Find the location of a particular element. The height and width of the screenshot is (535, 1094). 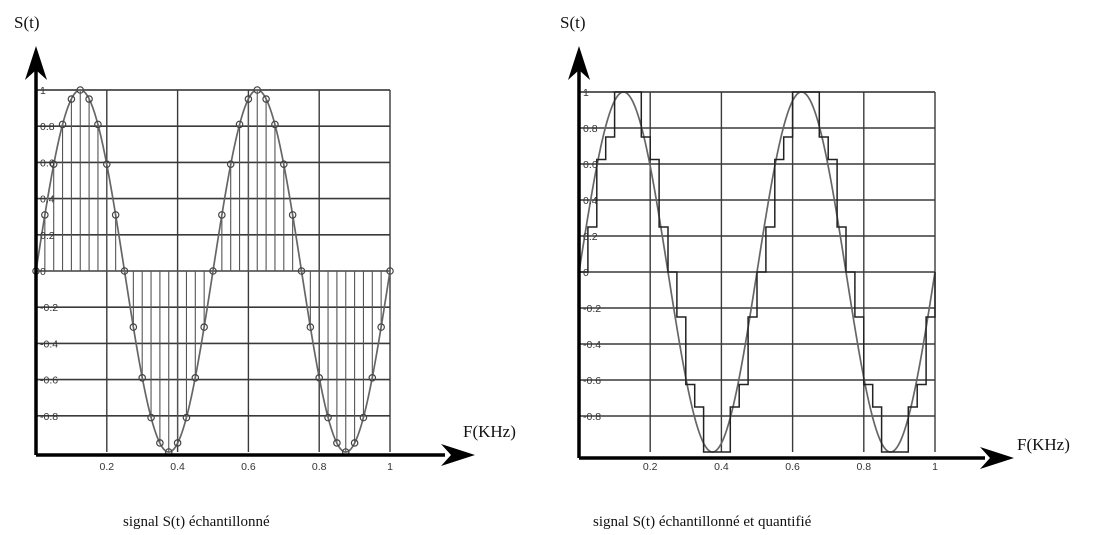

chart-caption: signal S(t) échantillonné et quantifié is located at coordinates (702, 522).